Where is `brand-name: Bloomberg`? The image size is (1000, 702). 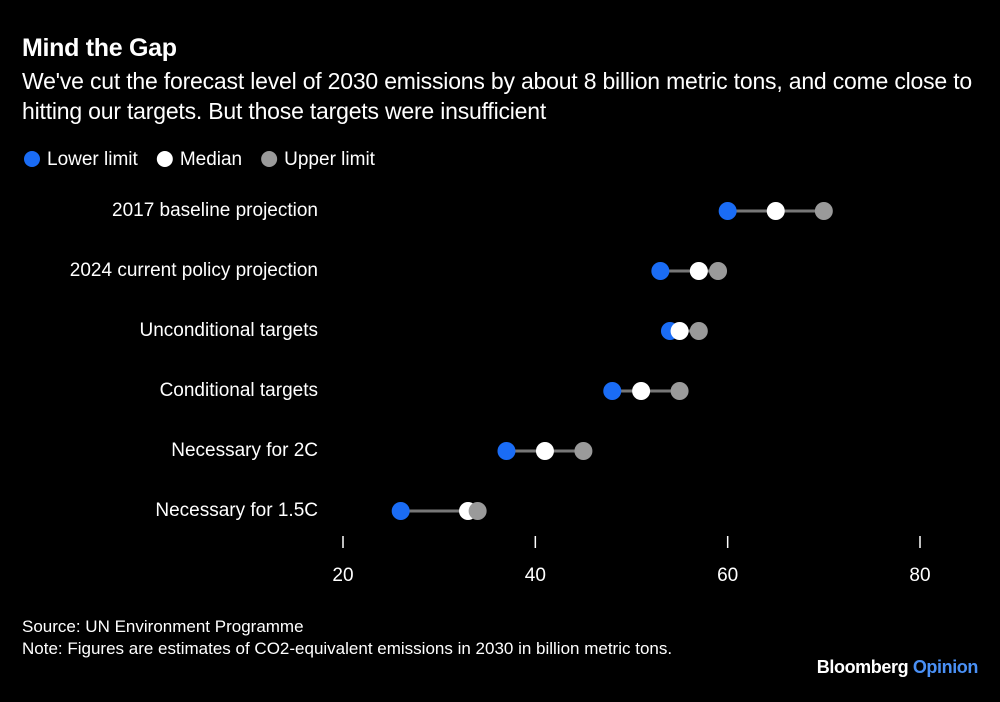
brand-name: Bloomberg is located at coordinates (862, 667).